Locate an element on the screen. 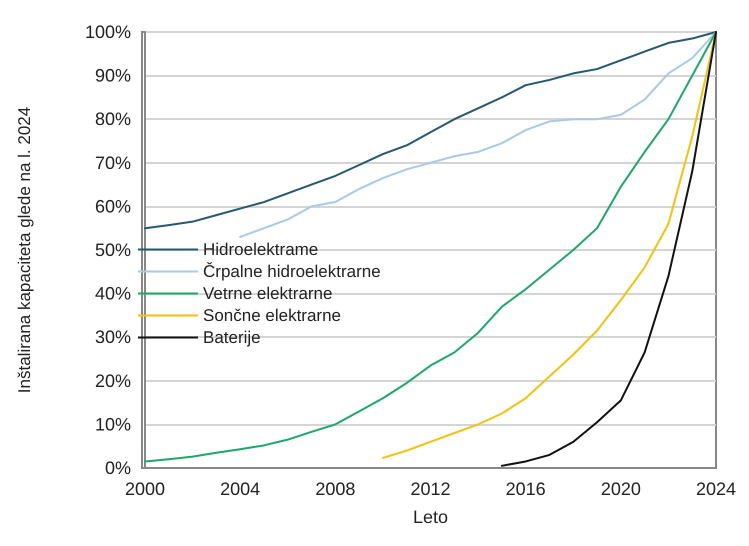 The width and height of the screenshot is (749, 546). y-tick-label: 20% is located at coordinates (112, 380).